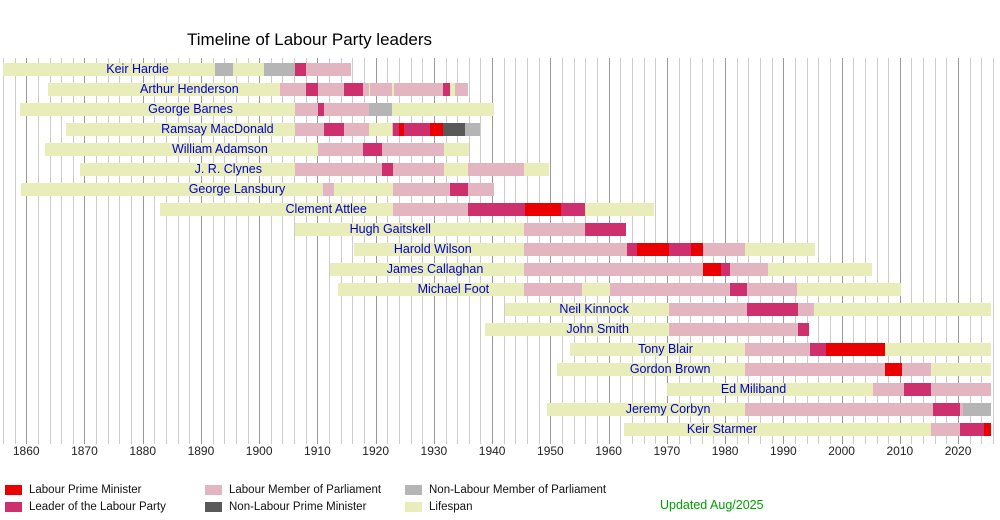 Image resolution: width=1000 pixels, height=520 pixels. What do you see at coordinates (500, 150) in the screenshot?
I see `leader-row: William Adamson` at bounding box center [500, 150].